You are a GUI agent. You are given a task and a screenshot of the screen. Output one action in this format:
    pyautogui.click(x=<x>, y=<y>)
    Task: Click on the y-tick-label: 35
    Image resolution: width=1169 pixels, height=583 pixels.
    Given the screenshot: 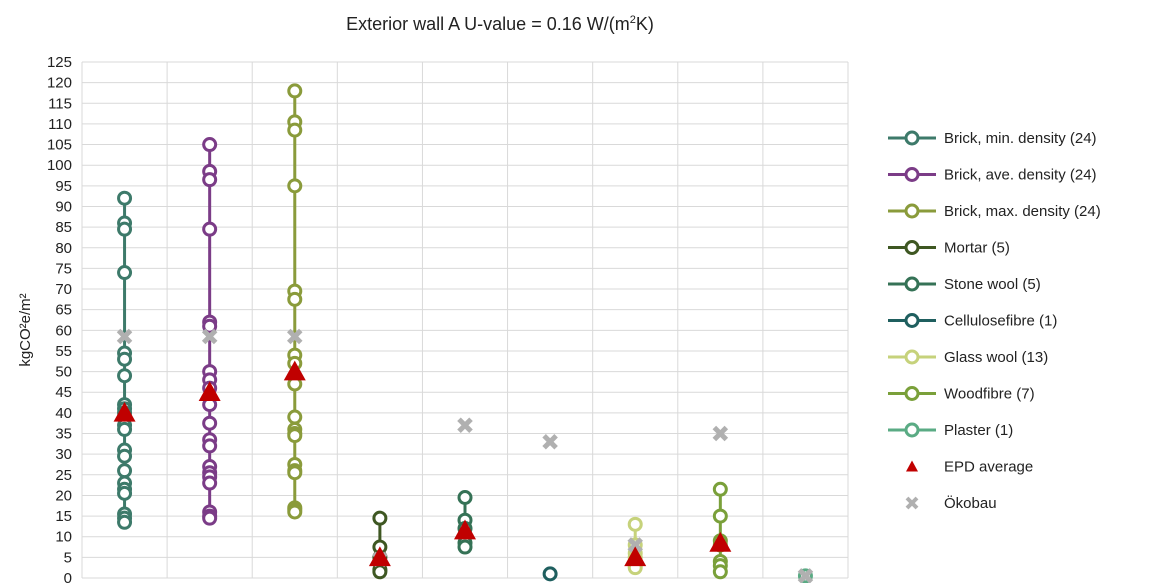 What is the action you would take?
    pyautogui.click(x=63, y=434)
    